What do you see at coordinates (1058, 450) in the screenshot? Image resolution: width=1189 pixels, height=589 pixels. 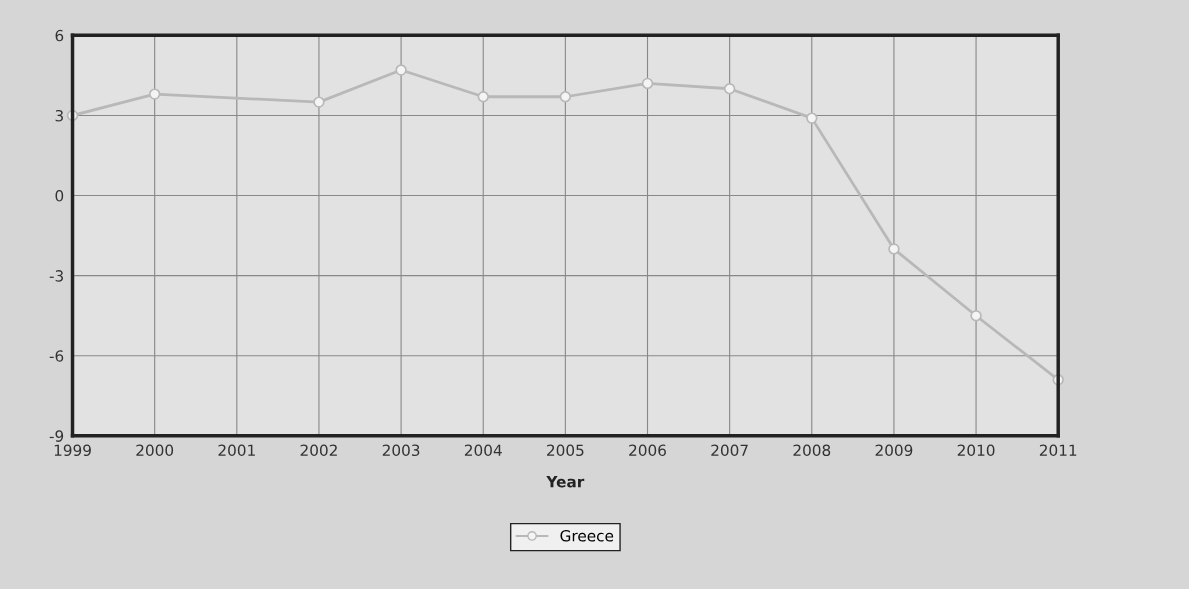 I see `x-tick-label: 2011` at bounding box center [1058, 450].